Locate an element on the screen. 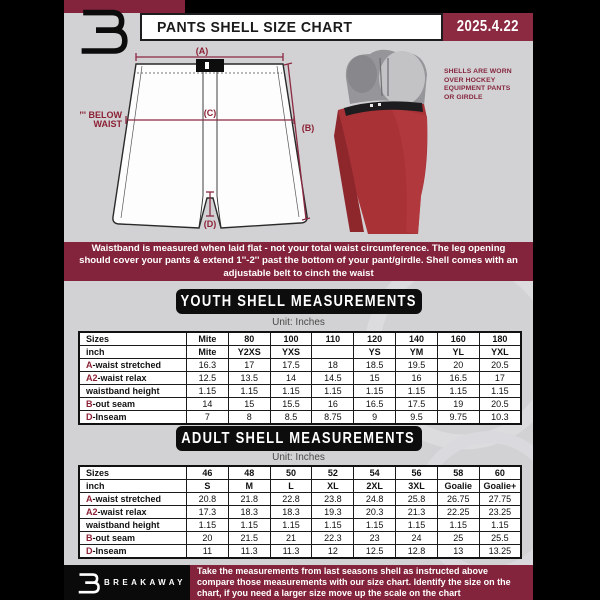  table-cell: 9.75 is located at coordinates (458, 417).